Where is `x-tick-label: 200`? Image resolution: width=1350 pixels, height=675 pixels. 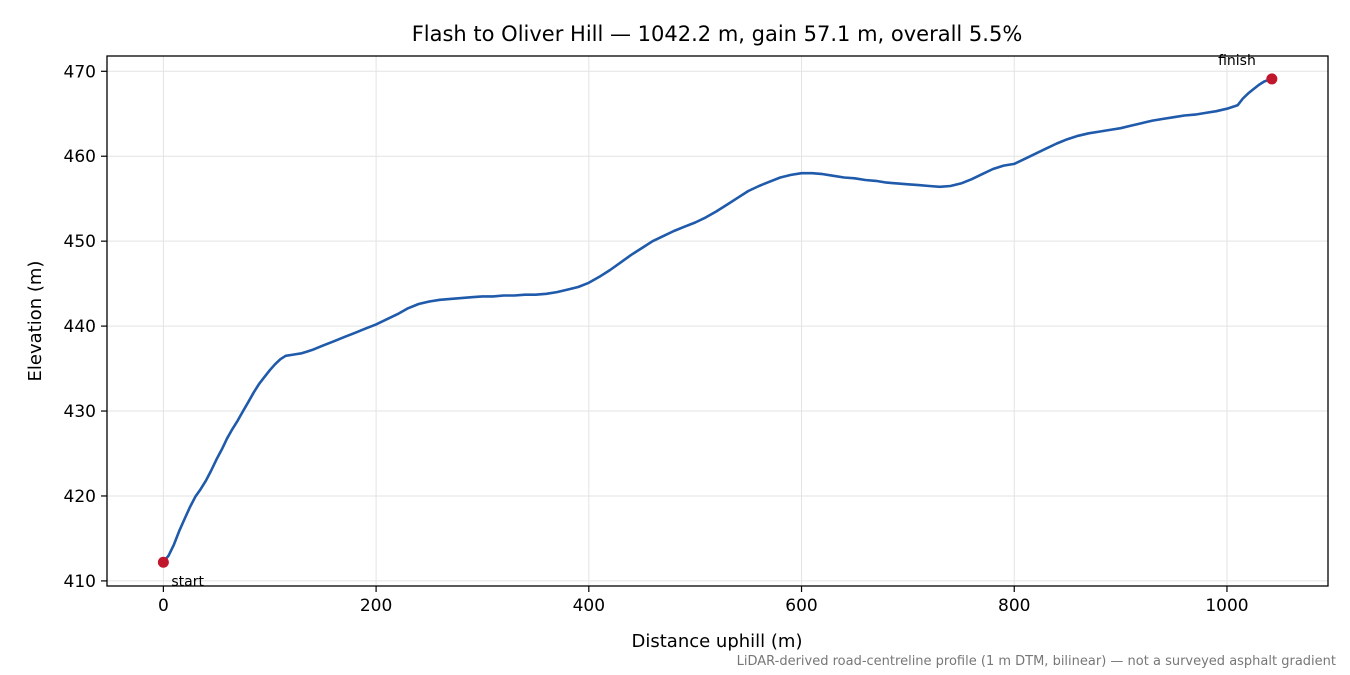 x-tick-label: 200 is located at coordinates (376, 606).